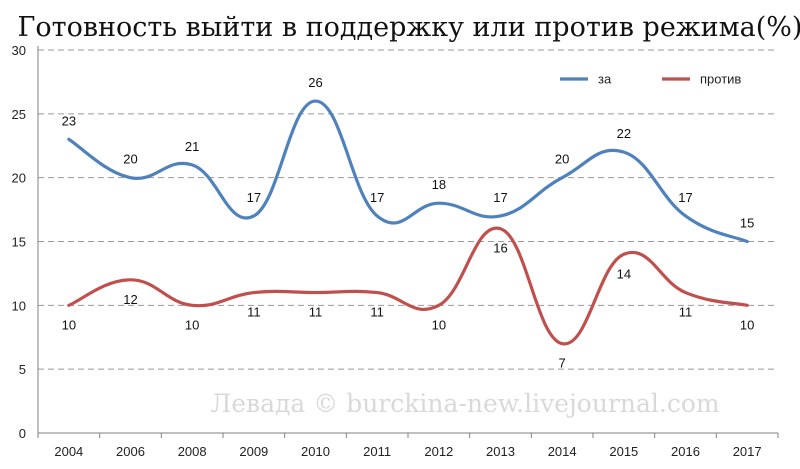 The height and width of the screenshot is (469, 800). What do you see at coordinates (68, 451) in the screenshot?
I see `x-tick-label-2004: 2004` at bounding box center [68, 451].